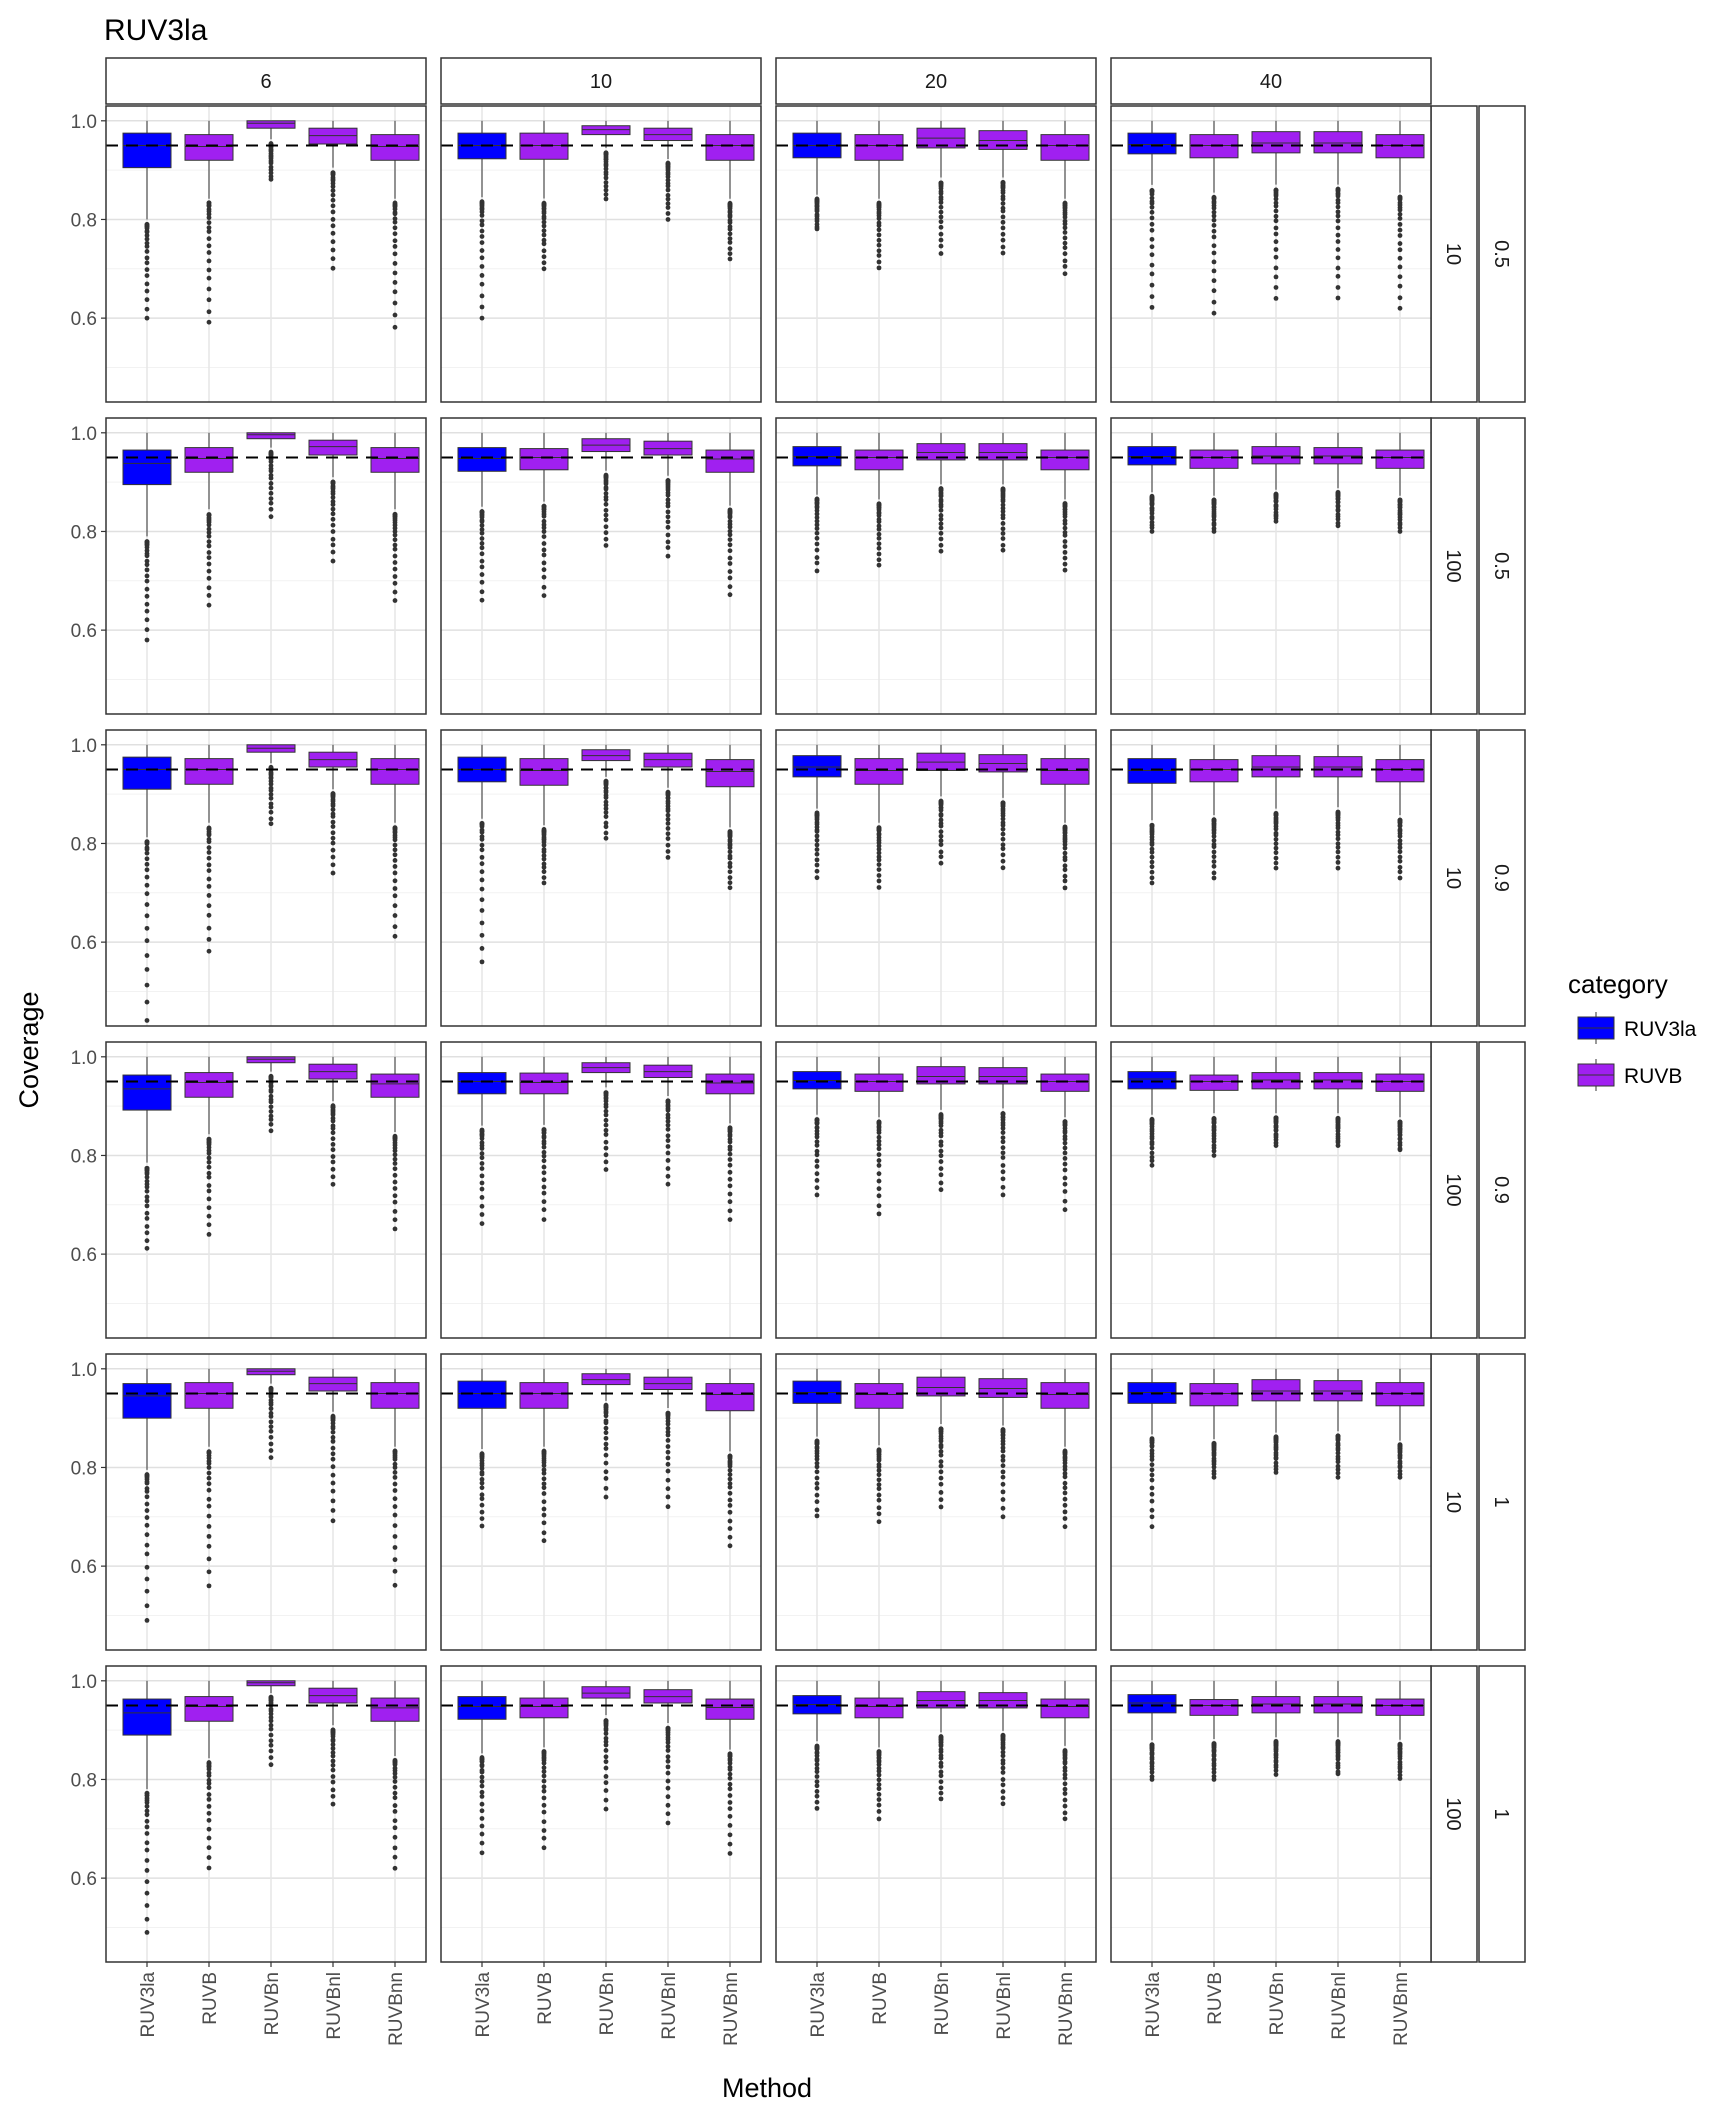 The width and height of the screenshot is (1728, 2112). I want to click on column-strip, so click(601, 81).